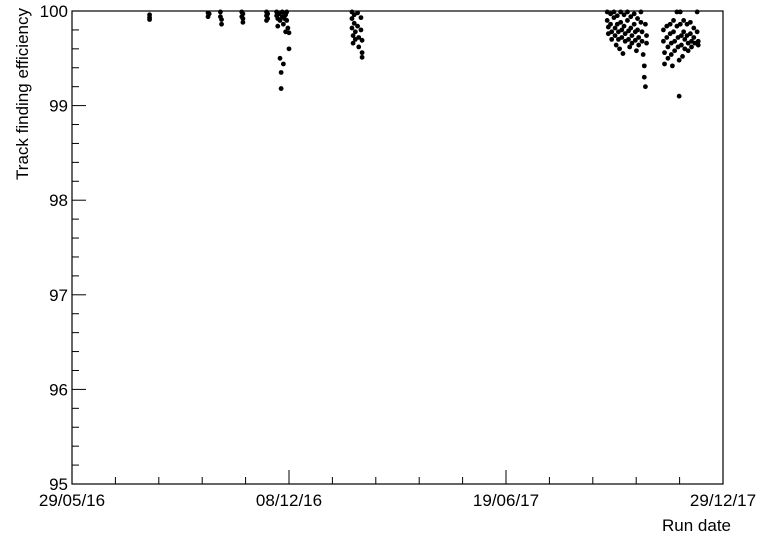 The width and height of the screenshot is (769, 539). Describe the element at coordinates (397, 500) in the screenshot. I see `x-axis-tick-labels: 29/05/16 08/12/16 19/06/17 29/12/17` at that location.